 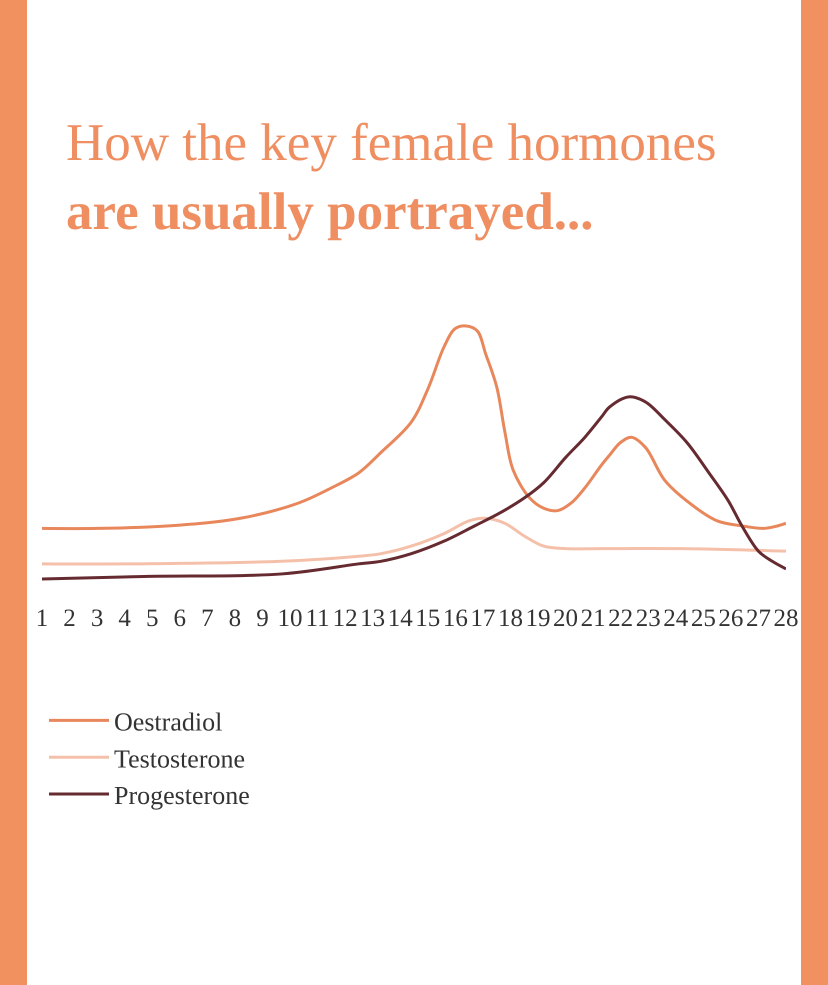 I want to click on x-tick-label: 25, so click(x=703, y=618).